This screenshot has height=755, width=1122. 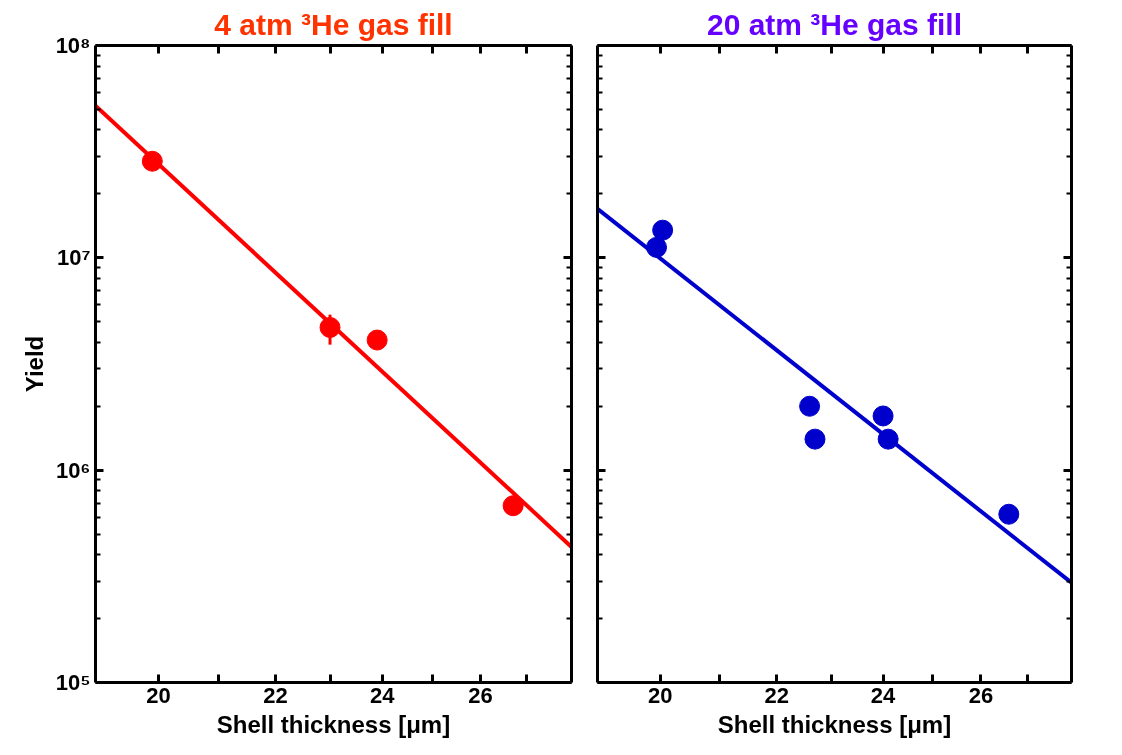 I want to click on chart-title: 20 atm ³He gas fill, so click(x=834, y=24).